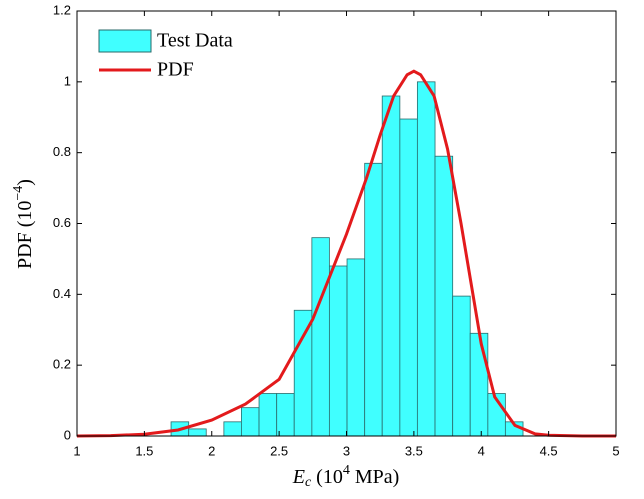 The height and width of the screenshot is (499, 644). What do you see at coordinates (346, 450) in the screenshot?
I see `x-tick-label: 3` at bounding box center [346, 450].